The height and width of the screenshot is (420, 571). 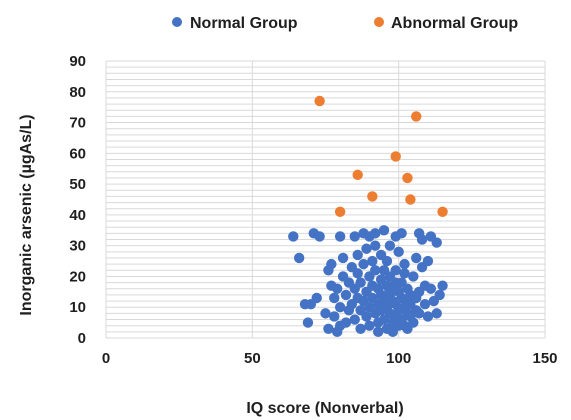 I want to click on x-axis-title: IQ score (Nonverbal), so click(x=324, y=408).